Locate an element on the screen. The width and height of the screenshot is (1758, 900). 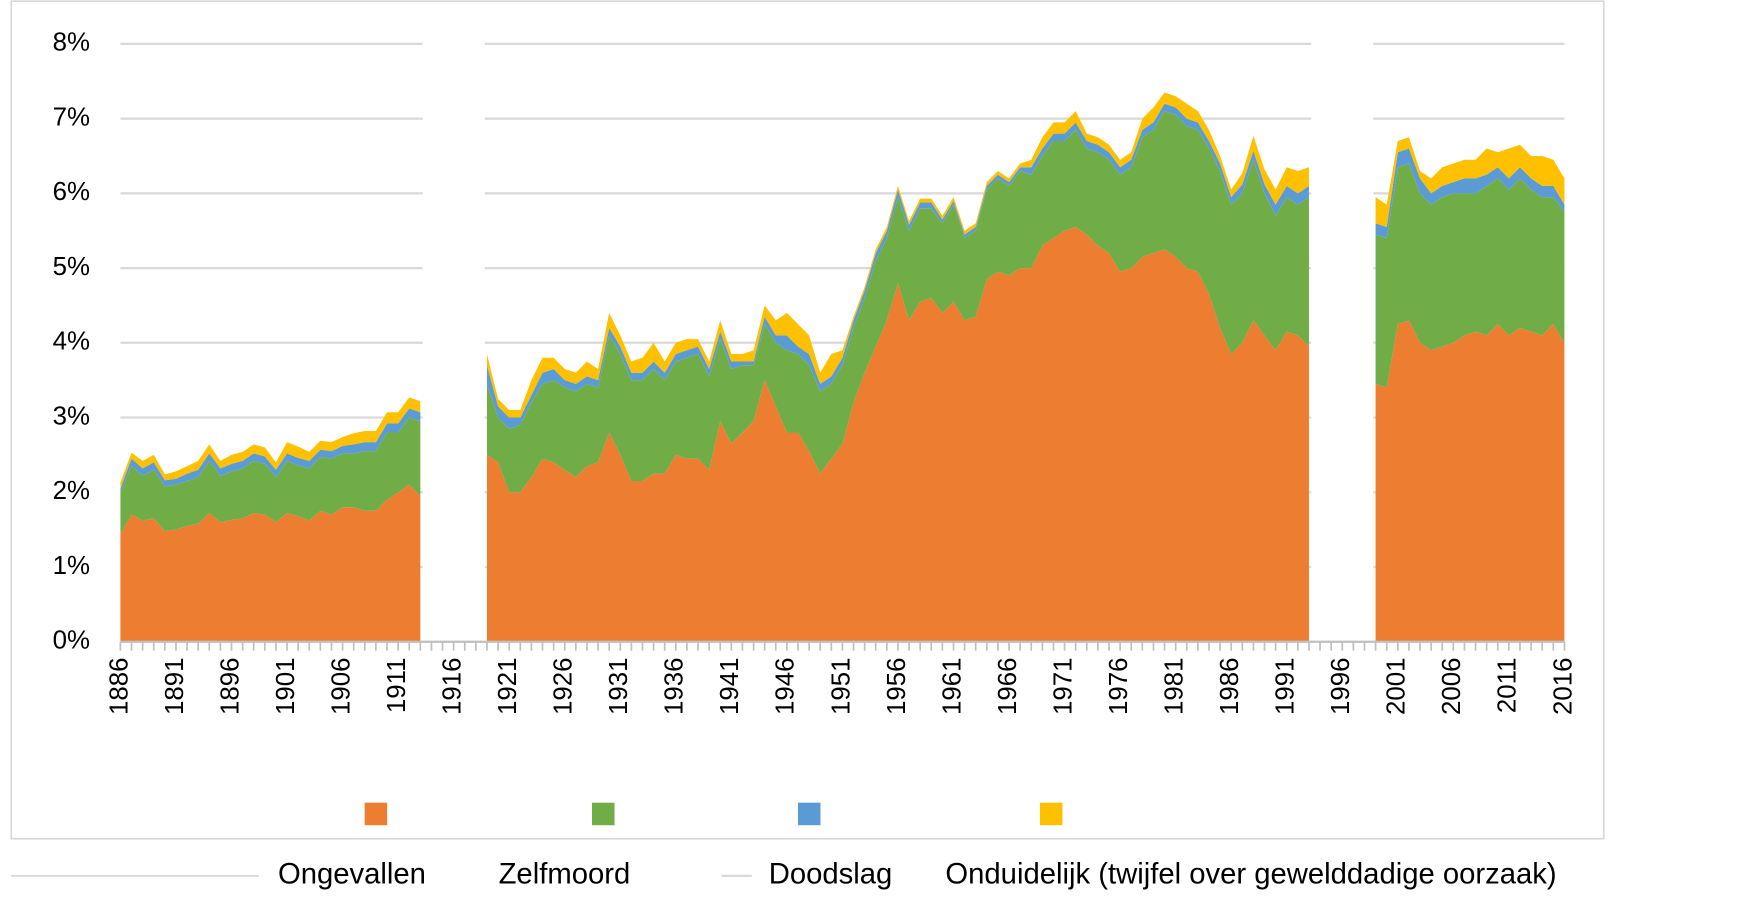
x-tick-label: 1891 is located at coordinates (175, 686).